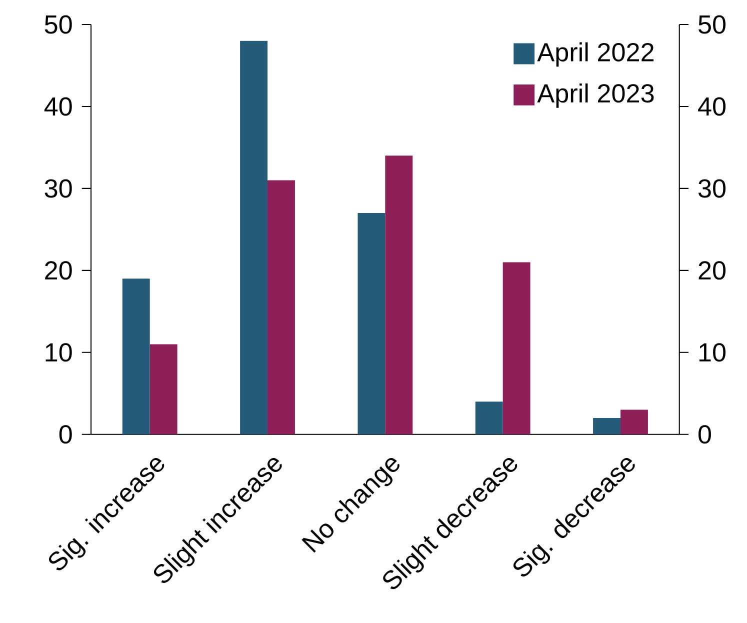 This screenshot has height=623, width=747. What do you see at coordinates (58, 188) in the screenshot?
I see `y2-tick-label: 30` at bounding box center [58, 188].